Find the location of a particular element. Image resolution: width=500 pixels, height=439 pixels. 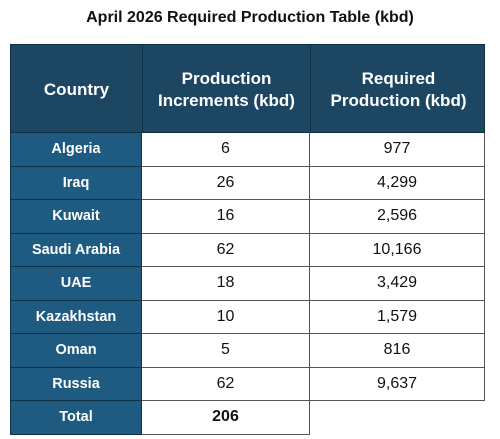

header-country: Country is located at coordinates (77, 89).